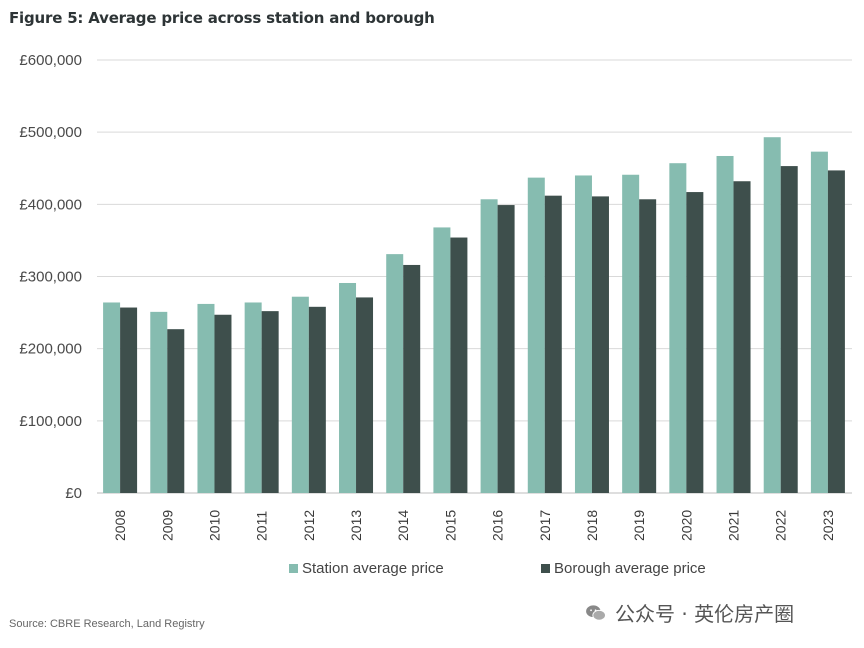  What do you see at coordinates (50, 60) in the screenshot?
I see `y-tick-label: £600,000` at bounding box center [50, 60].